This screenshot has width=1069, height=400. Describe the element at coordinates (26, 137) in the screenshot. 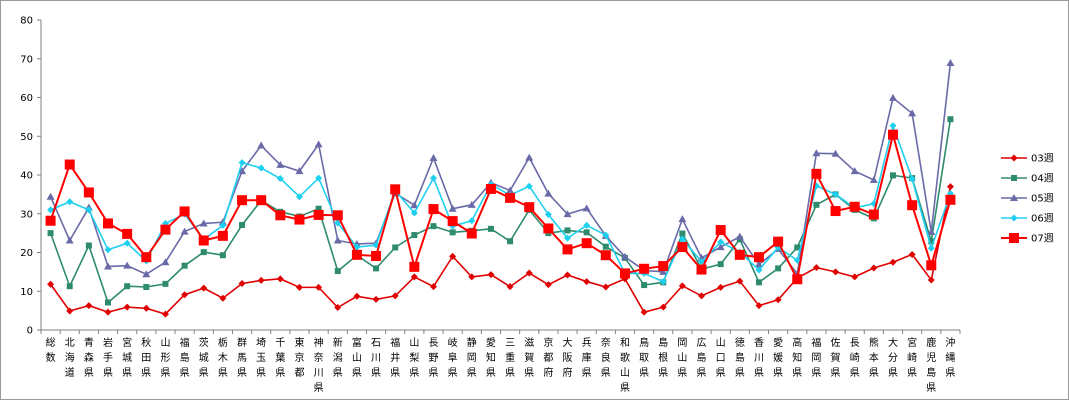

I see `y-tick-label: 50` at that location.